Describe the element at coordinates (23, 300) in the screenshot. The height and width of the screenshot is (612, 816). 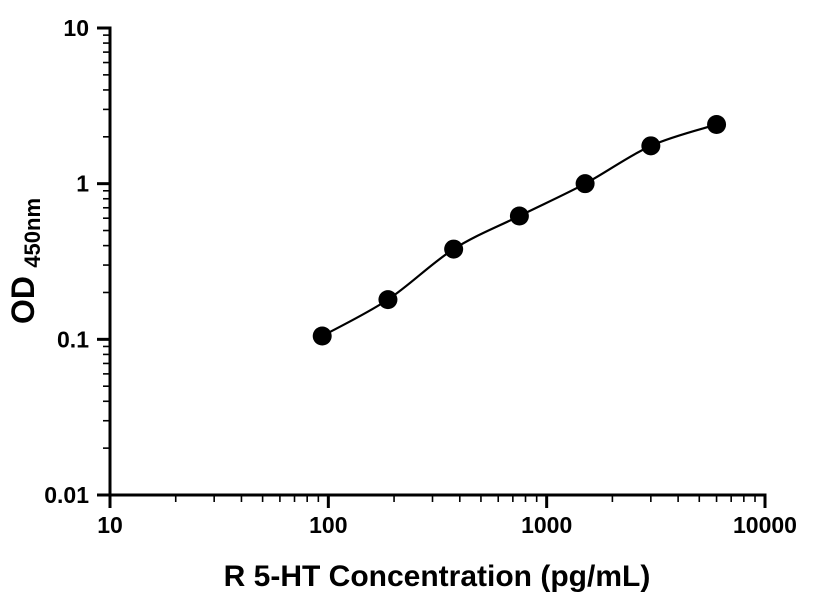
I see `y-axis-title-main: OD` at that location.